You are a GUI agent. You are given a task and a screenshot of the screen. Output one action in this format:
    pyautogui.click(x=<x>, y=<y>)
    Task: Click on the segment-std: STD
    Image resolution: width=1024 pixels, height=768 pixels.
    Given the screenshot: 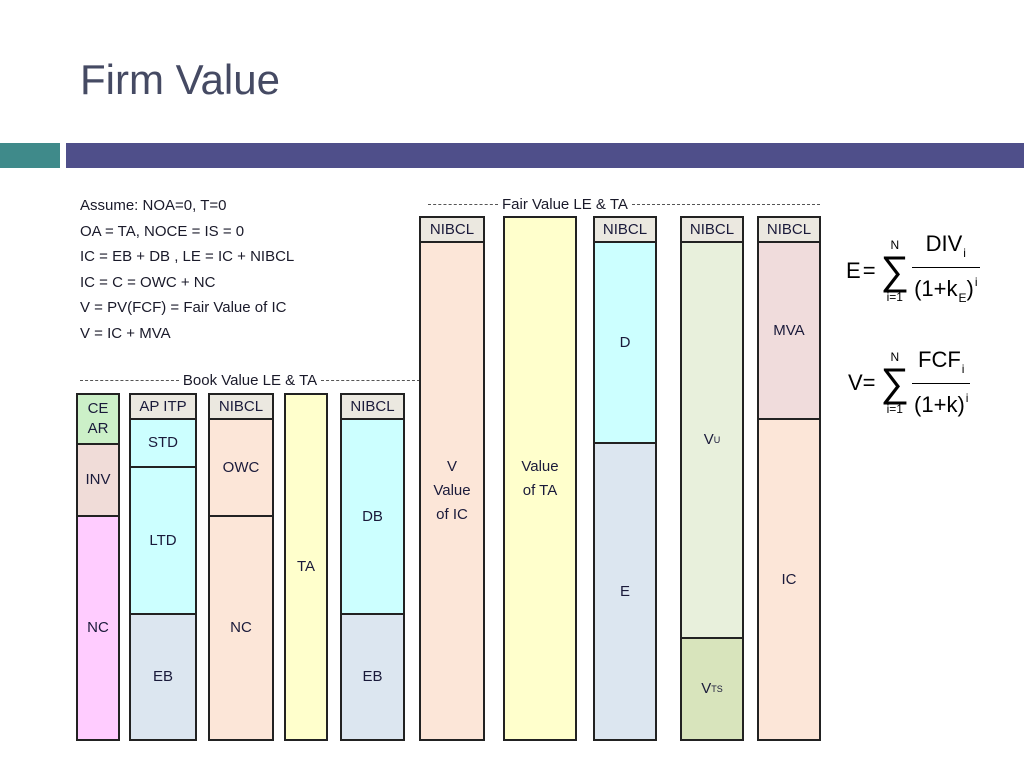 What is the action you would take?
    pyautogui.click(x=163, y=444)
    